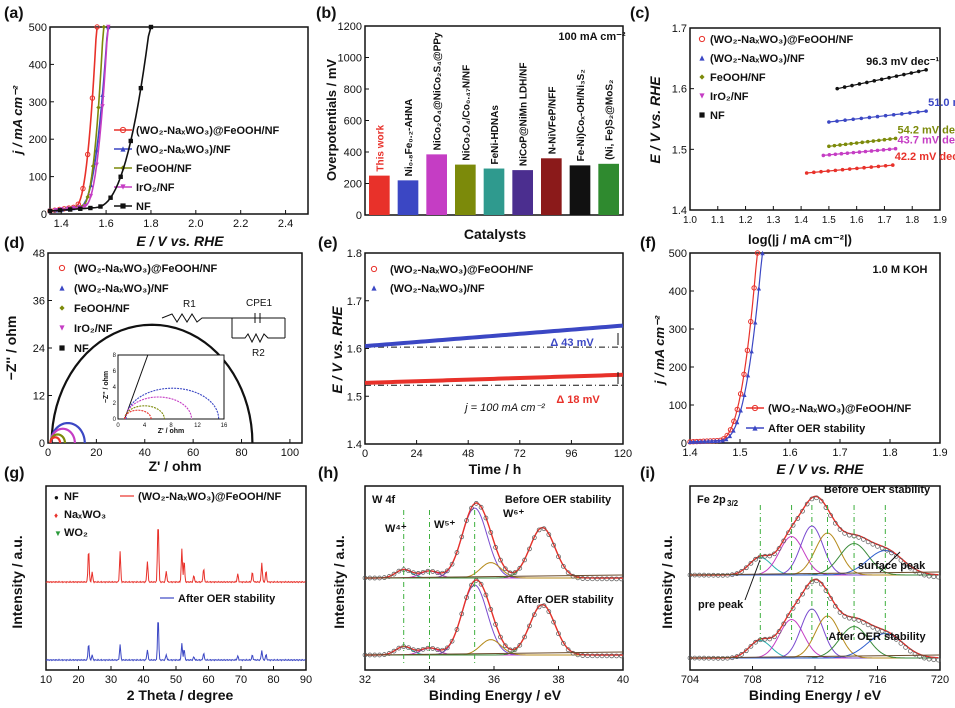  Describe the element at coordinates (877, 680) in the screenshot. I see `x-tick-label: 716` at that location.